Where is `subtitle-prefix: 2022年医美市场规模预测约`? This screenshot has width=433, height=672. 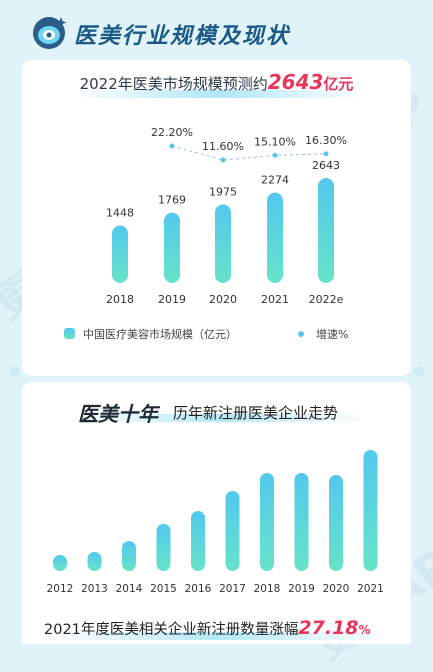 subtitle-prefix: 2022年医美市场规模预测约 is located at coordinates (173, 84).